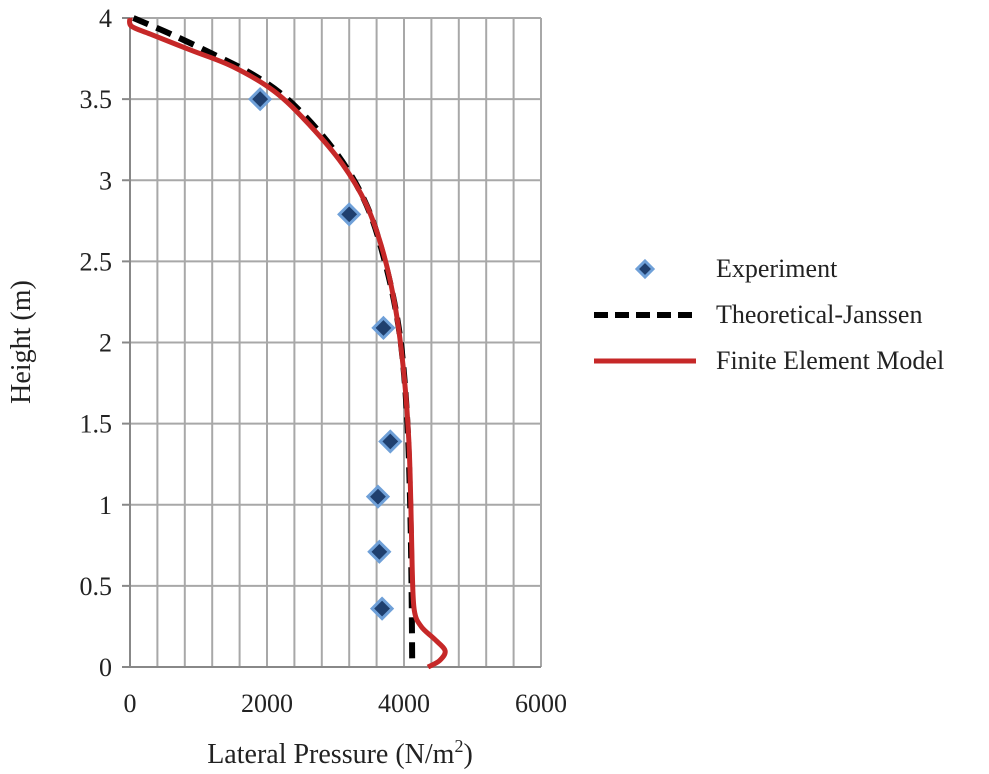  What do you see at coordinates (267, 703) in the screenshot?
I see `x-tick-label: 2000` at bounding box center [267, 703].